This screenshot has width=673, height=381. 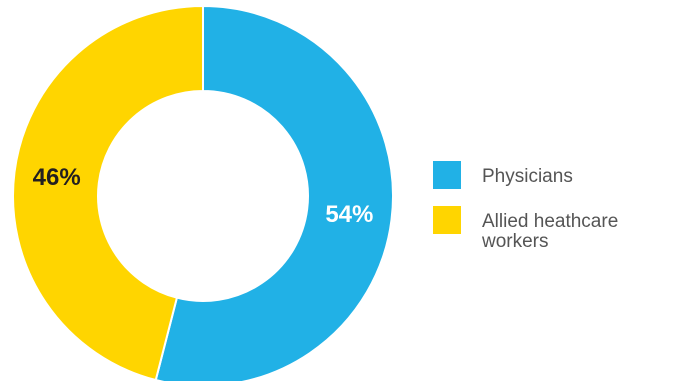 I want to click on slice-labels: 54% 46%, so click(x=203, y=196).